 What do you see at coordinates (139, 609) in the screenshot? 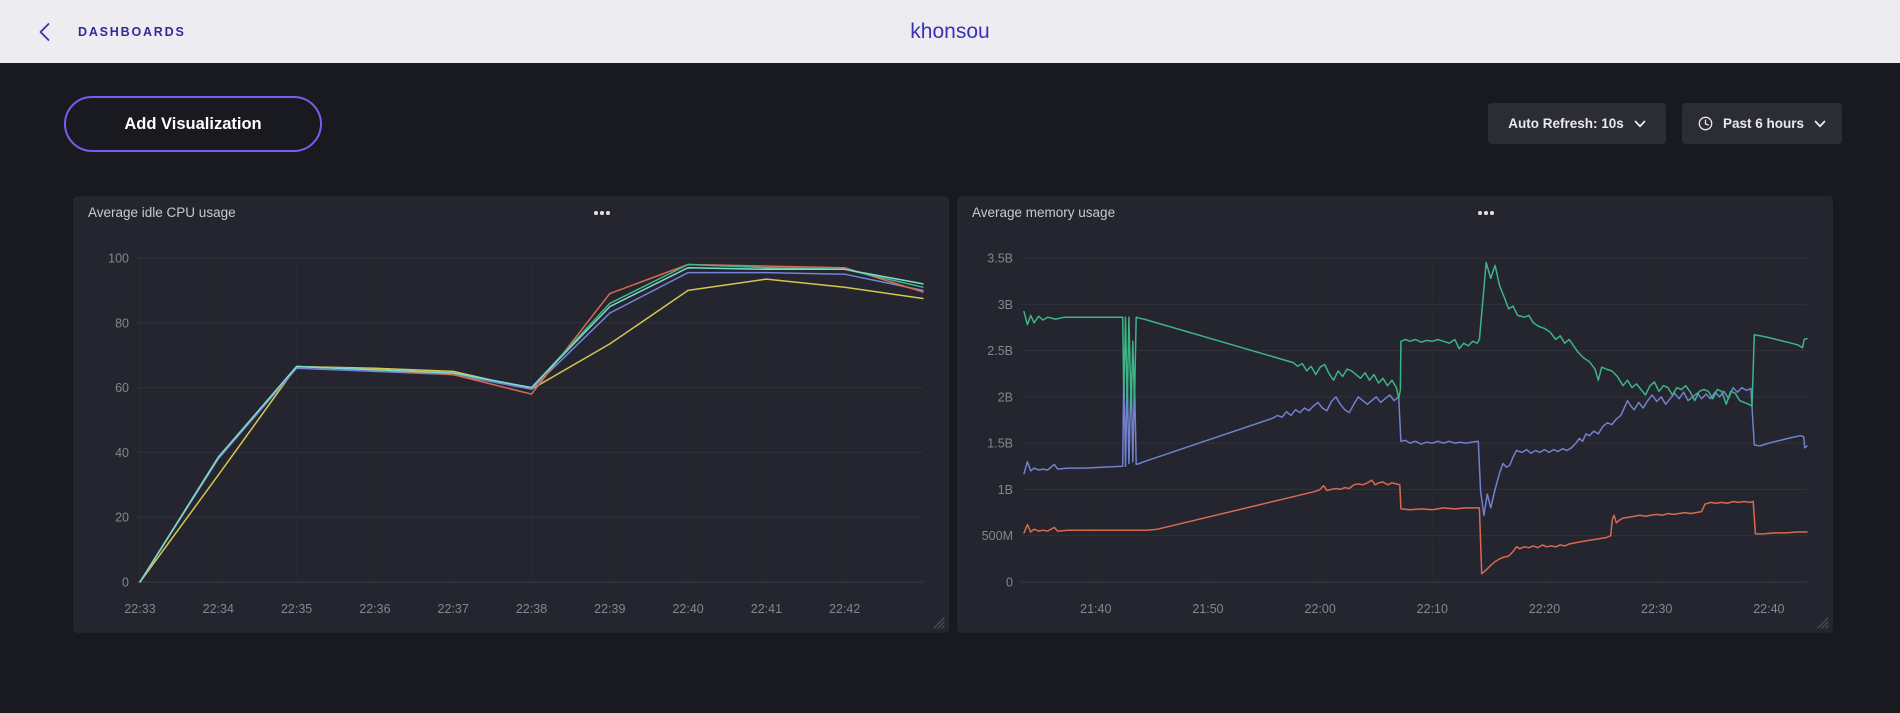
I see `svg-text: 22:33` at bounding box center [139, 609].